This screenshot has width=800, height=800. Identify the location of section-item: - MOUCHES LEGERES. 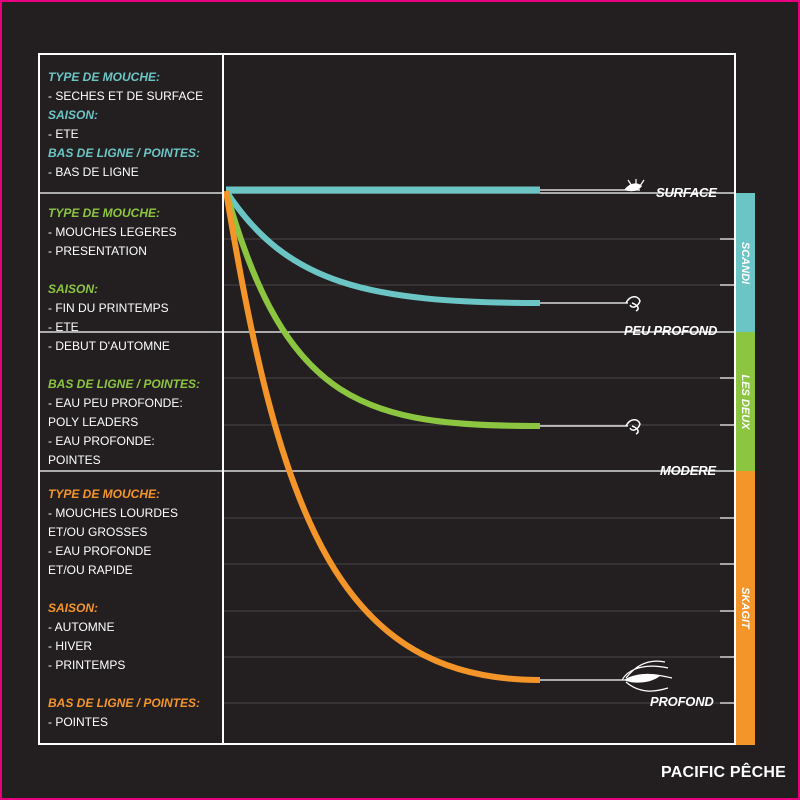
(112, 232).